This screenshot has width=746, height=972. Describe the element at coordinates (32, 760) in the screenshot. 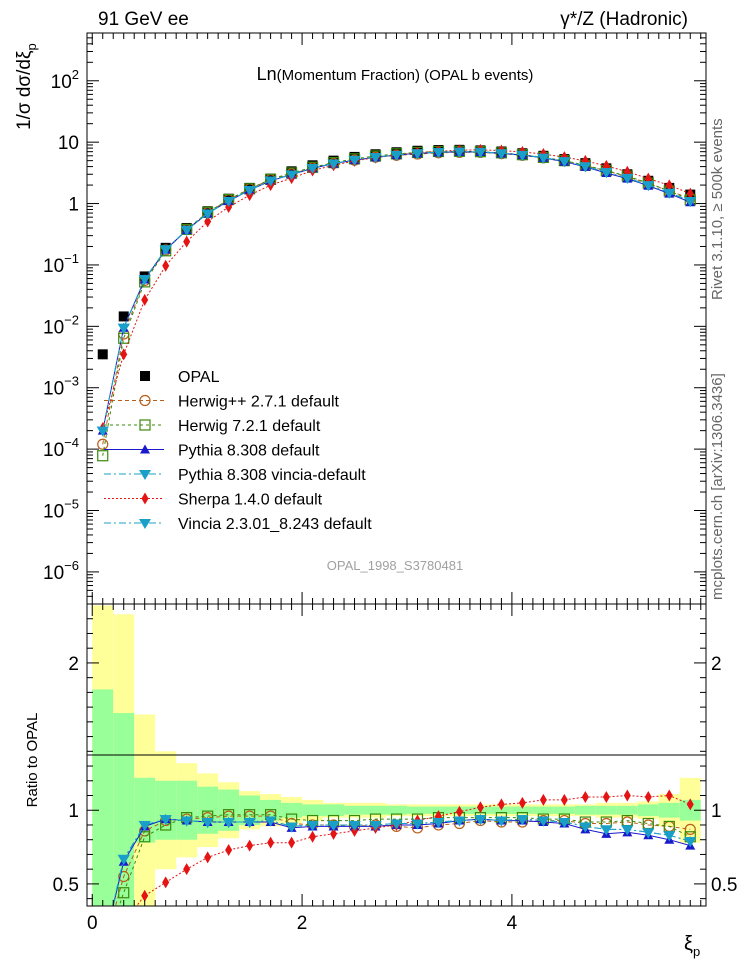

I see `ratio-ylabel: Ratio to OPAL` at that location.